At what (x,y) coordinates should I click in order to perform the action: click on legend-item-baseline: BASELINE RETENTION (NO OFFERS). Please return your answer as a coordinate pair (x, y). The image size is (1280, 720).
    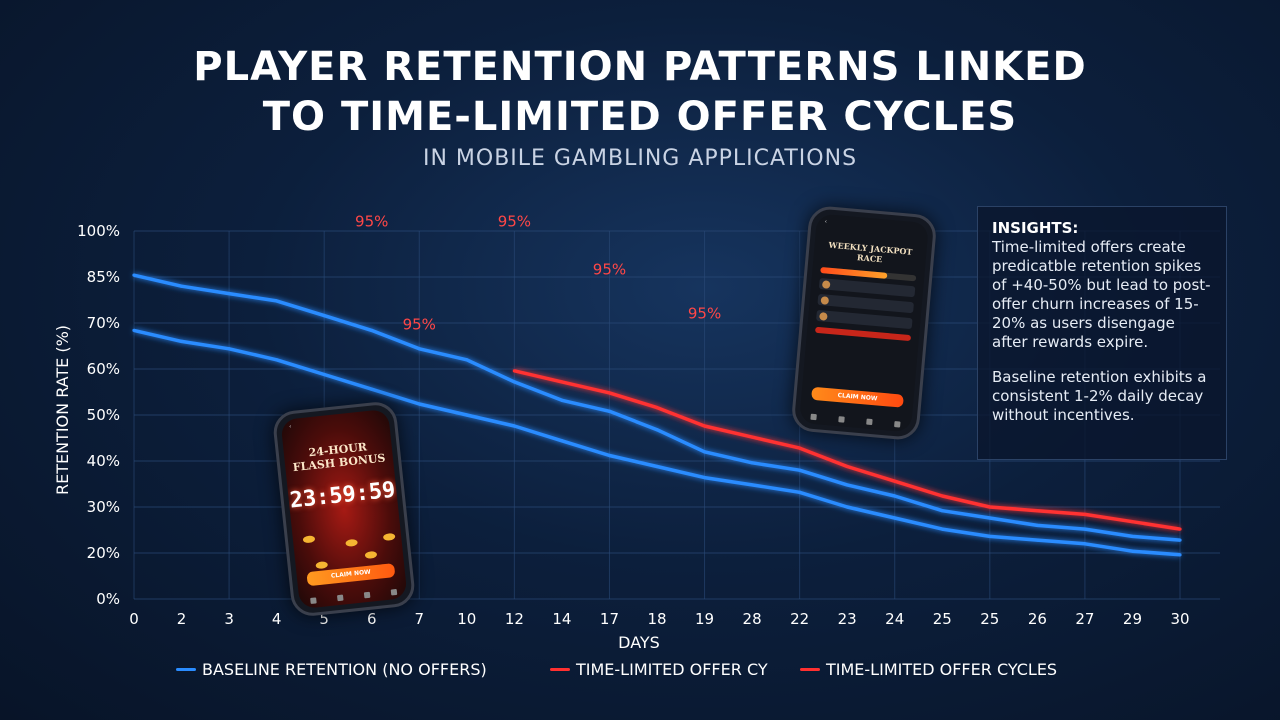
    Looking at the image, I should click on (331, 669).